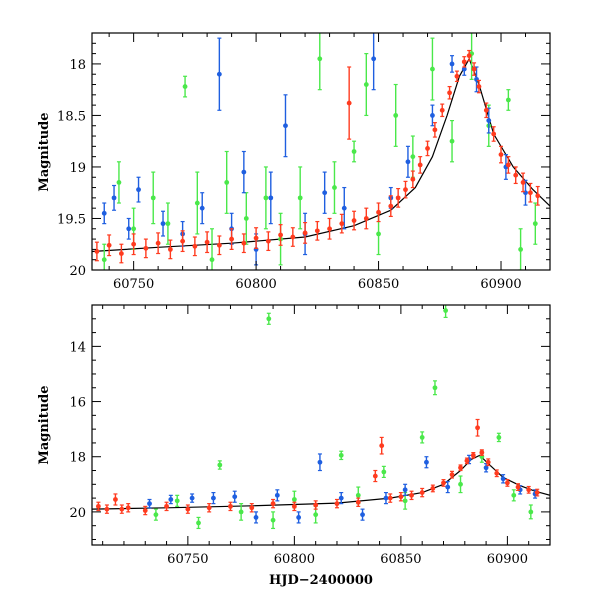  Describe the element at coordinates (77, 513) in the screenshot. I see `y-tick-label: 20` at that location.